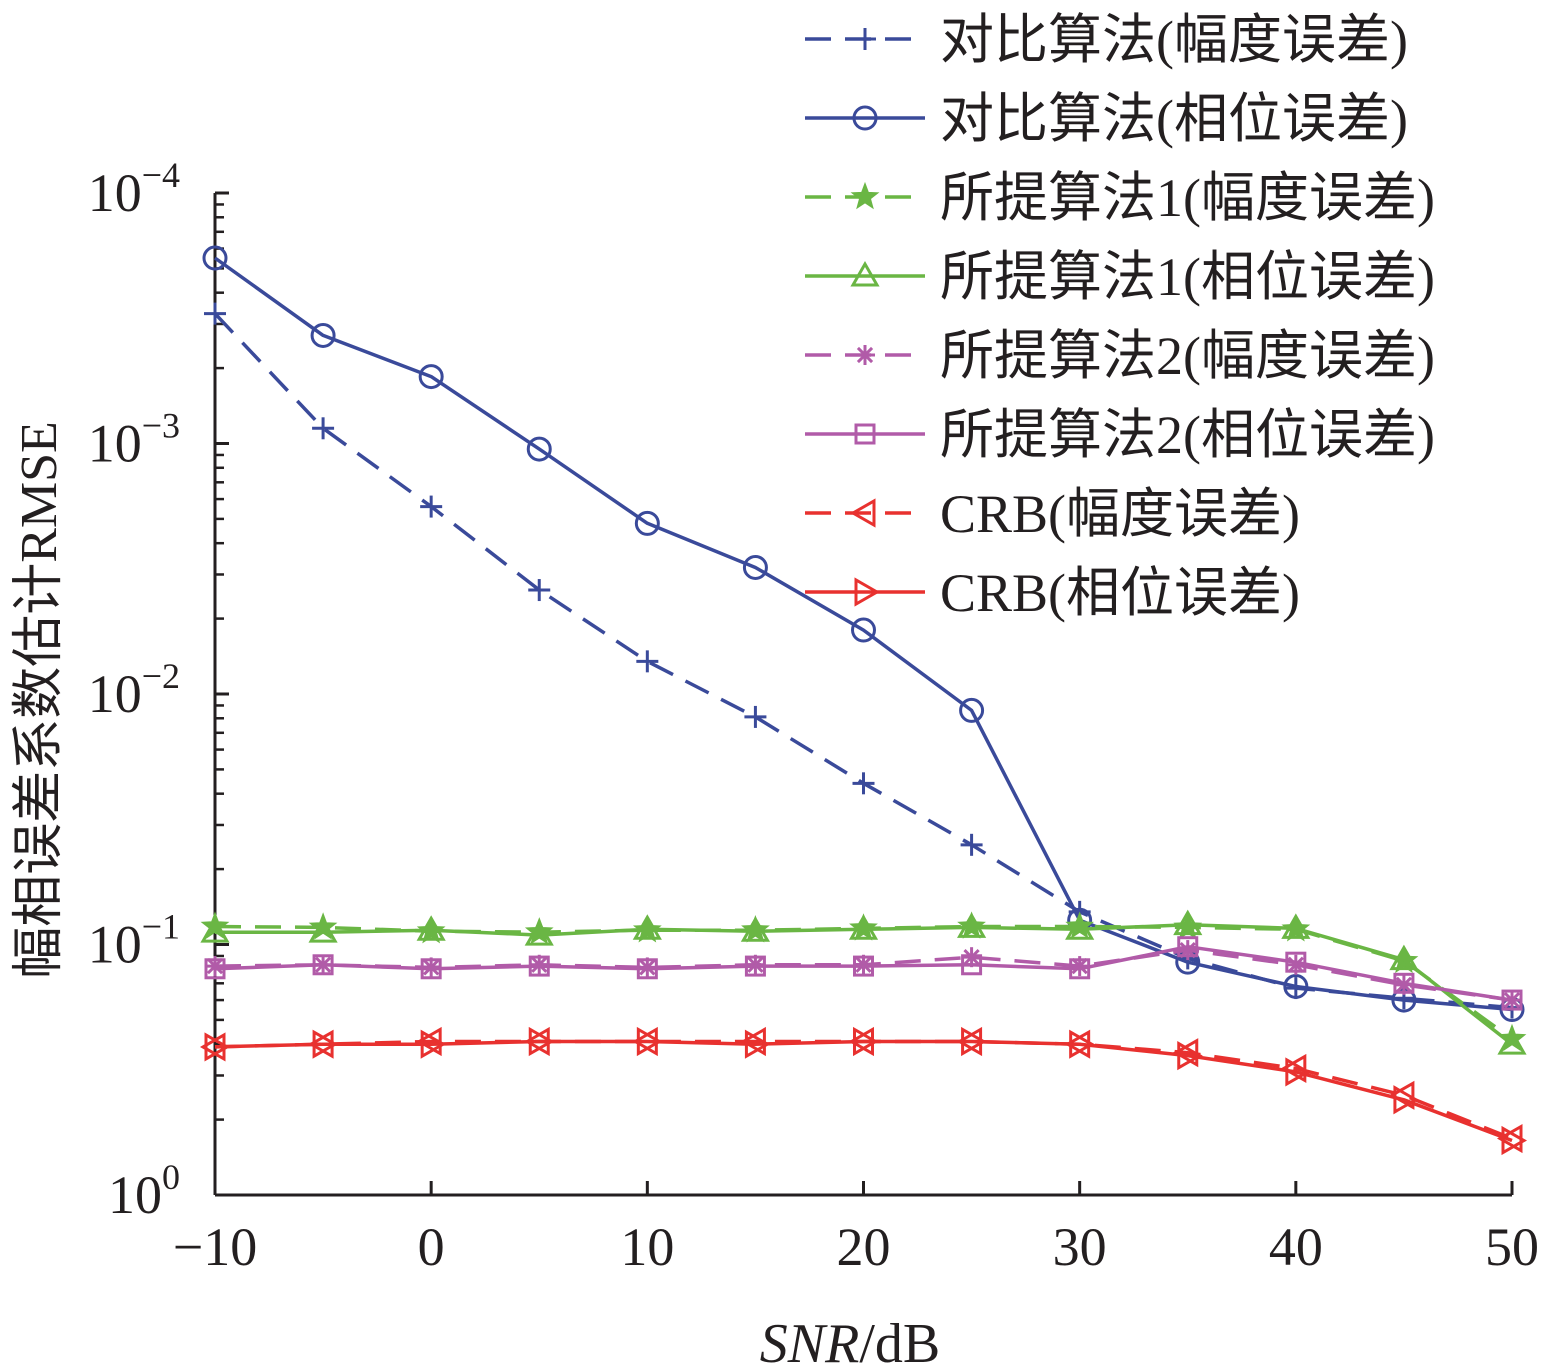  What do you see at coordinates (1174, 119) in the screenshot?
I see `legend-label: 对比算法(相位误差)` at bounding box center [1174, 119].